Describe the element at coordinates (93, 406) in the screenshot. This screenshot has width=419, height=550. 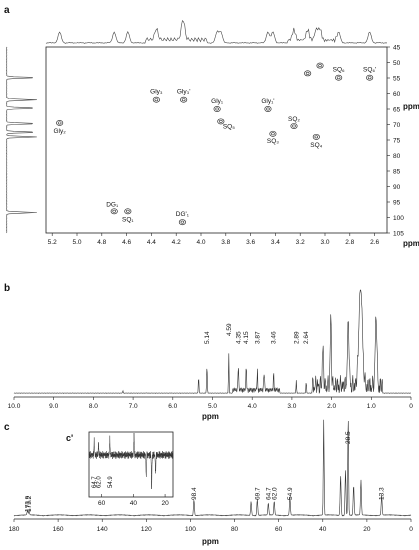
I see `x-tick-label: 8.0` at that location.